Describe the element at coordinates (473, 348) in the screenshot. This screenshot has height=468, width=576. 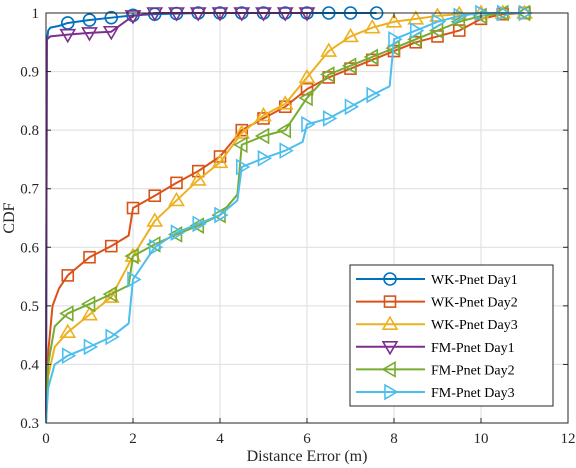
I see `legend-label-fm-pnet-day1: FM-Pnet Day1` at that location.